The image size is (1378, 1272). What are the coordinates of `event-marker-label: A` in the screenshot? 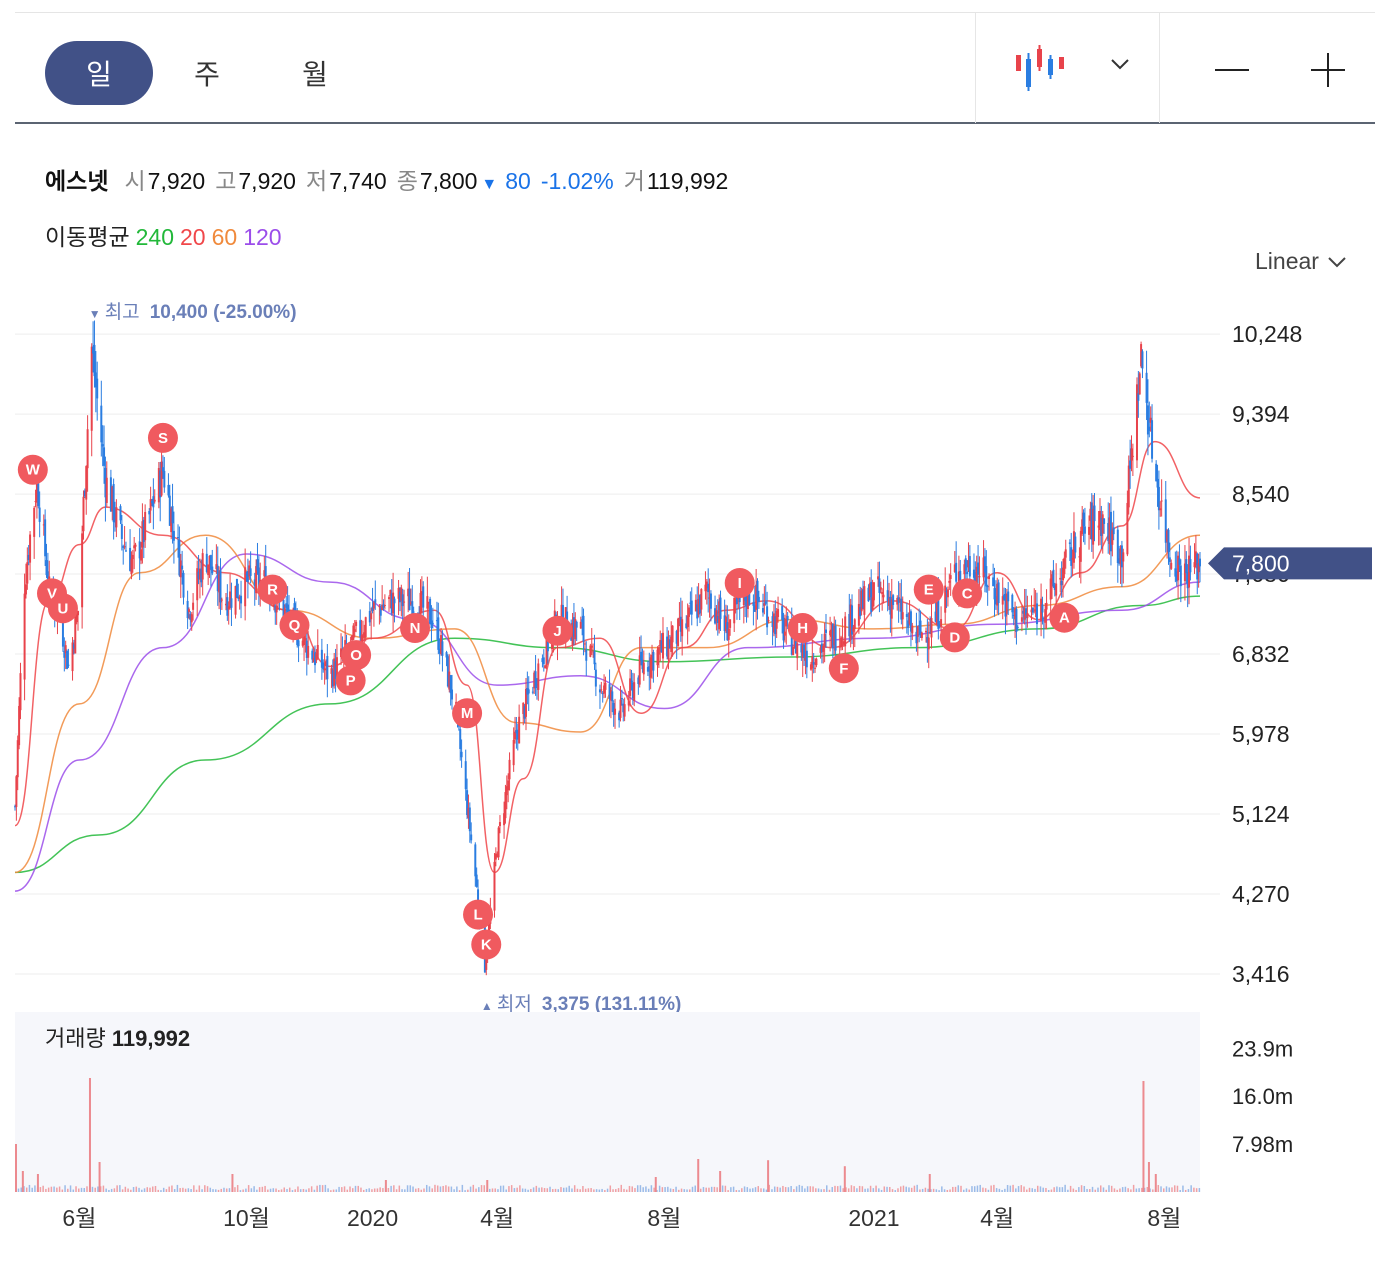 It's located at (1064, 618).